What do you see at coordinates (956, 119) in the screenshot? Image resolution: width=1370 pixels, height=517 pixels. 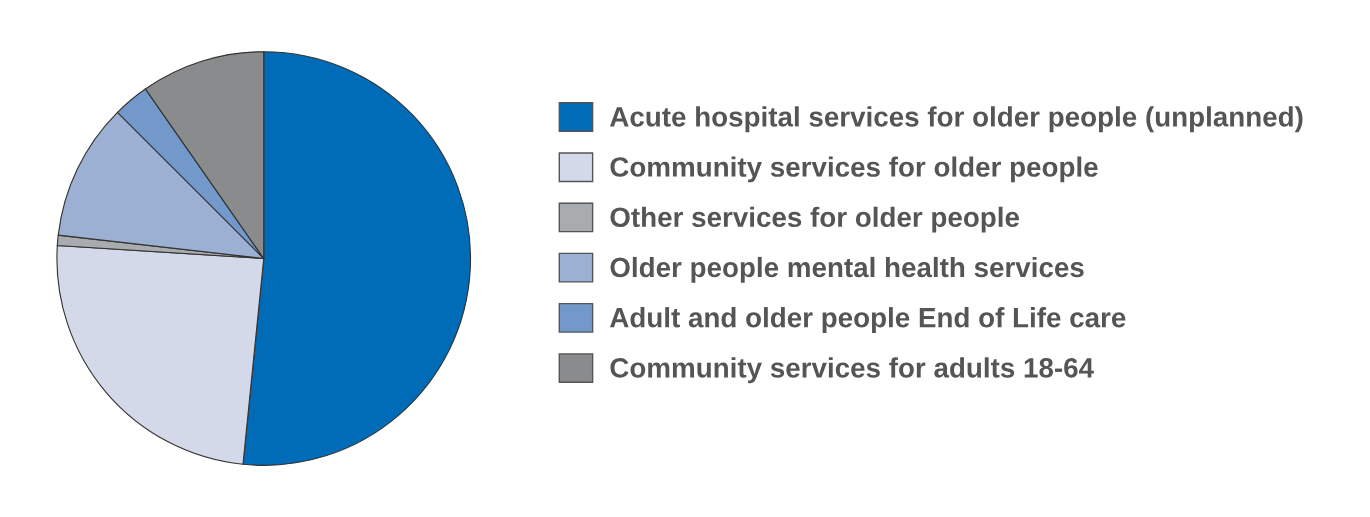 I see `legend-label: Acute hospital services for older people (unplanned)` at bounding box center [956, 119].